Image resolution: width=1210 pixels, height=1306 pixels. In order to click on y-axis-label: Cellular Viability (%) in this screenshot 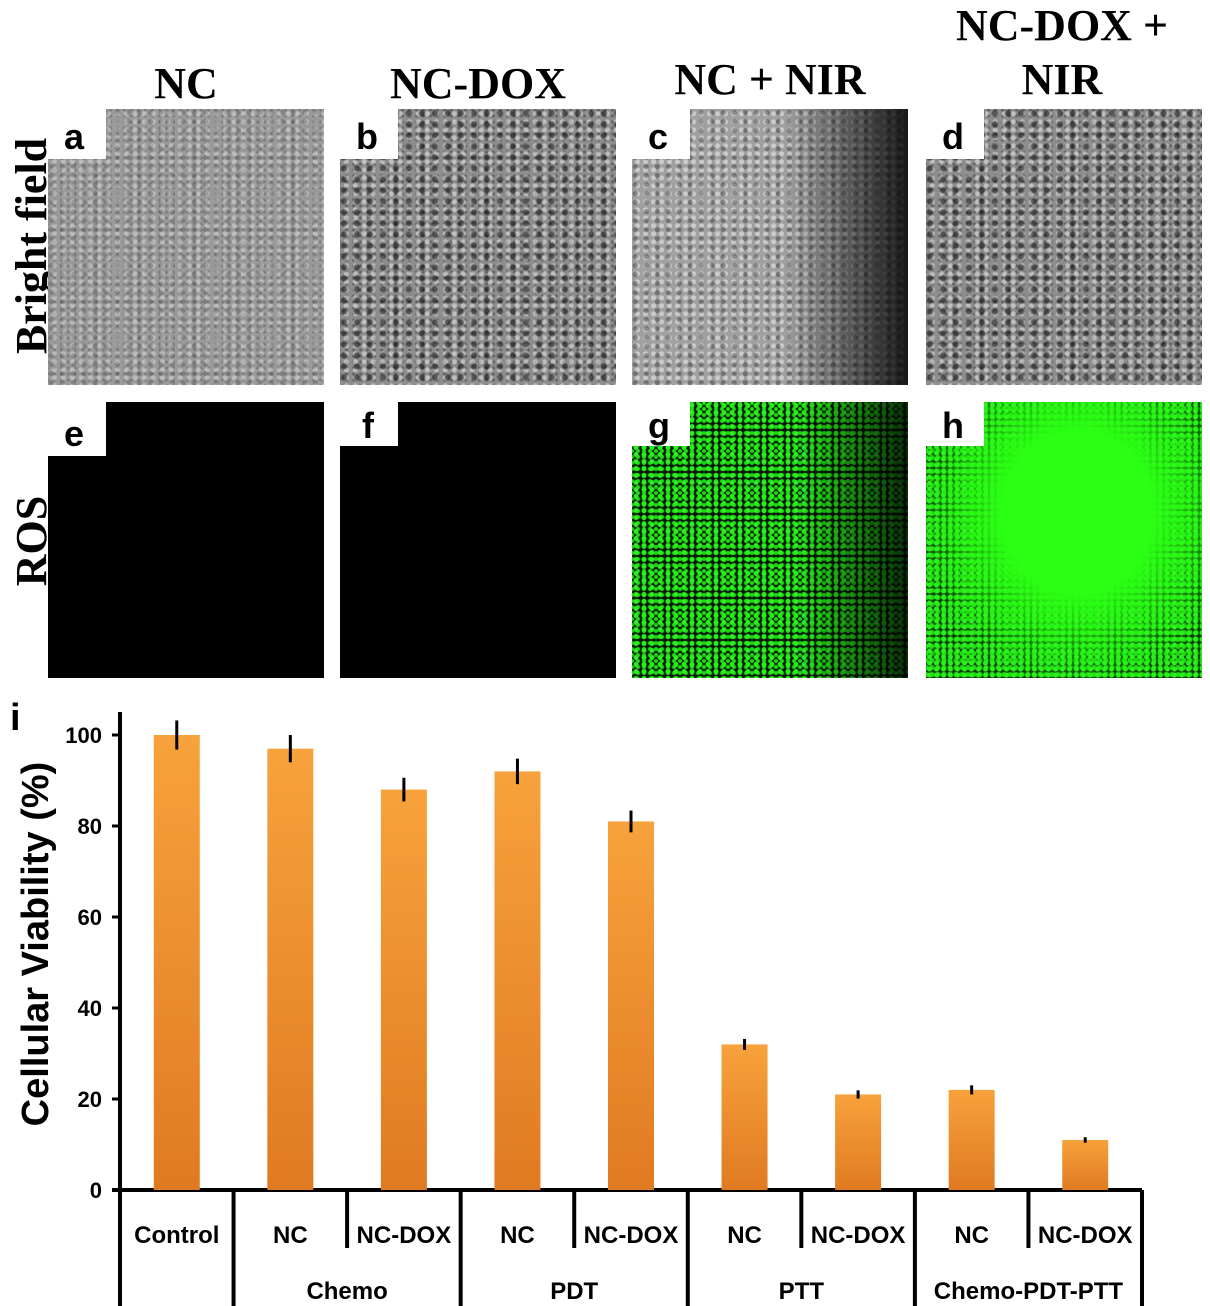, I will do `click(36, 944)`.